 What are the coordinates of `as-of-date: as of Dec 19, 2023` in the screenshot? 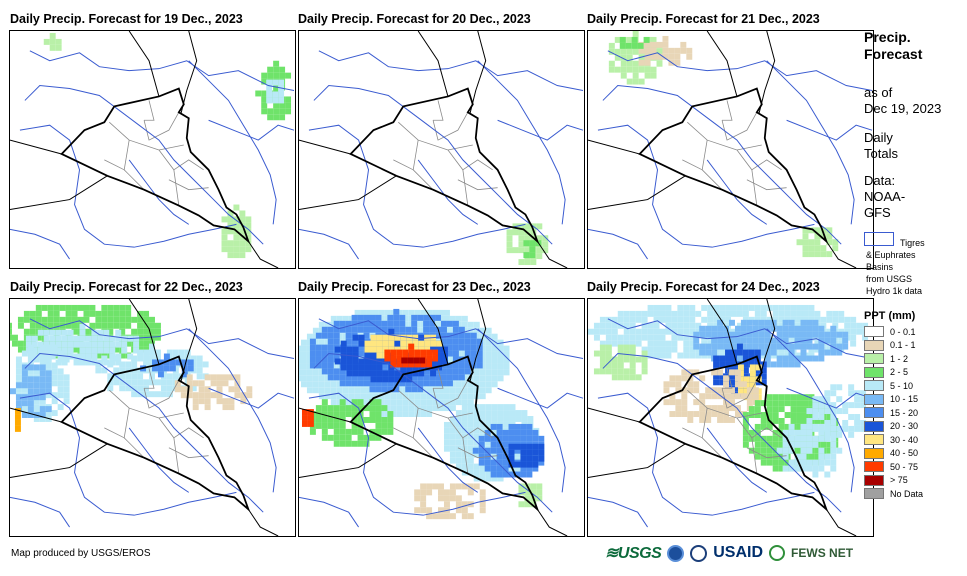 It's located at (902, 101).